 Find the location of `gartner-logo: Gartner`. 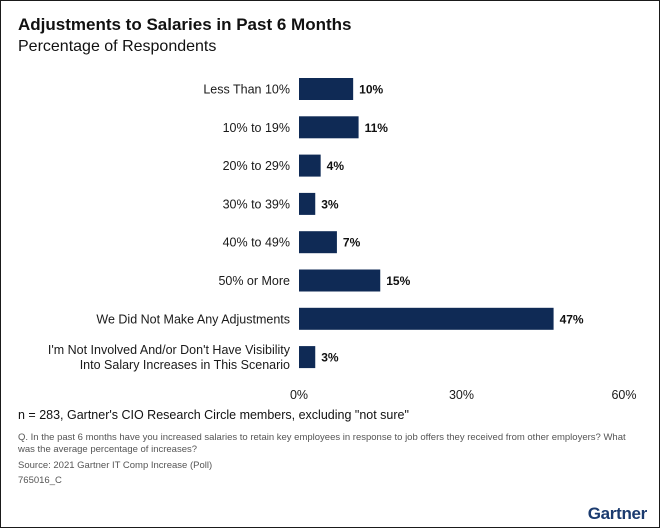

gartner-logo: Gartner is located at coordinates (617, 513).